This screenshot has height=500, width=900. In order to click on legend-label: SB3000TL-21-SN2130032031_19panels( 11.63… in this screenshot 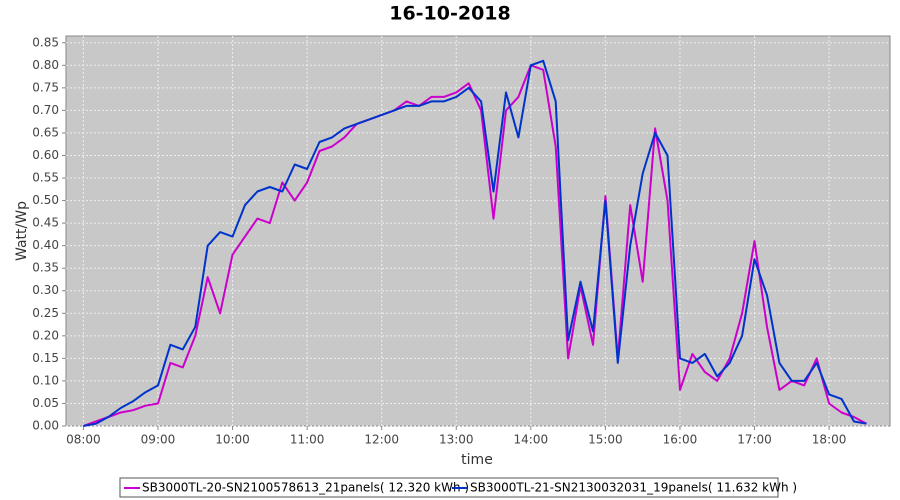, I will do `click(633, 488)`.